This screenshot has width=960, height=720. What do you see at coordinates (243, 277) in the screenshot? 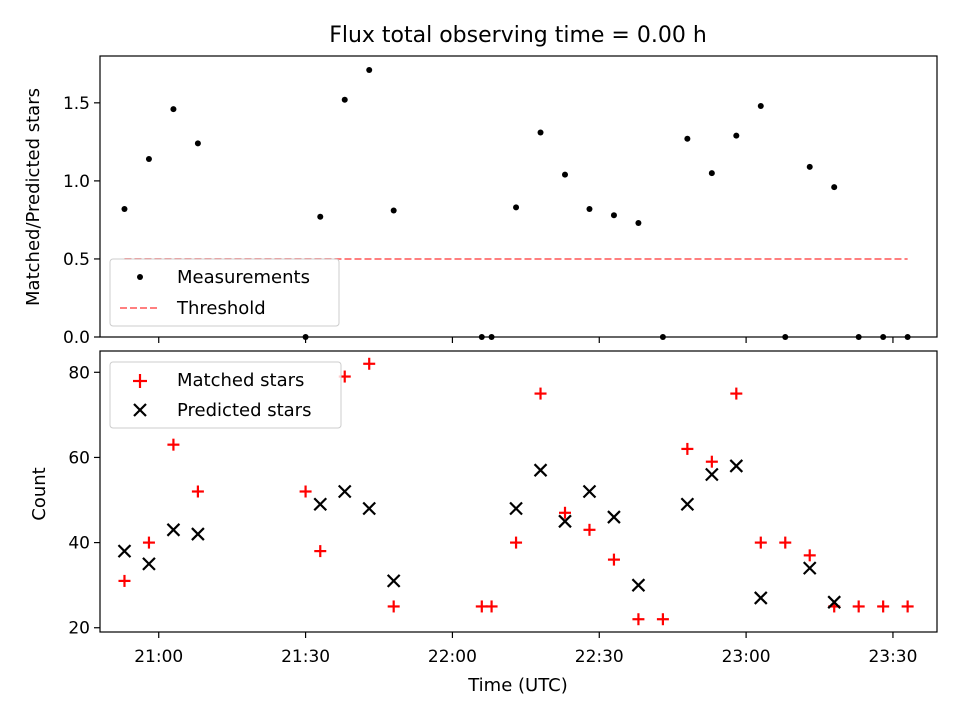
I see `legend-measurements-label: Measurements` at bounding box center [243, 277].